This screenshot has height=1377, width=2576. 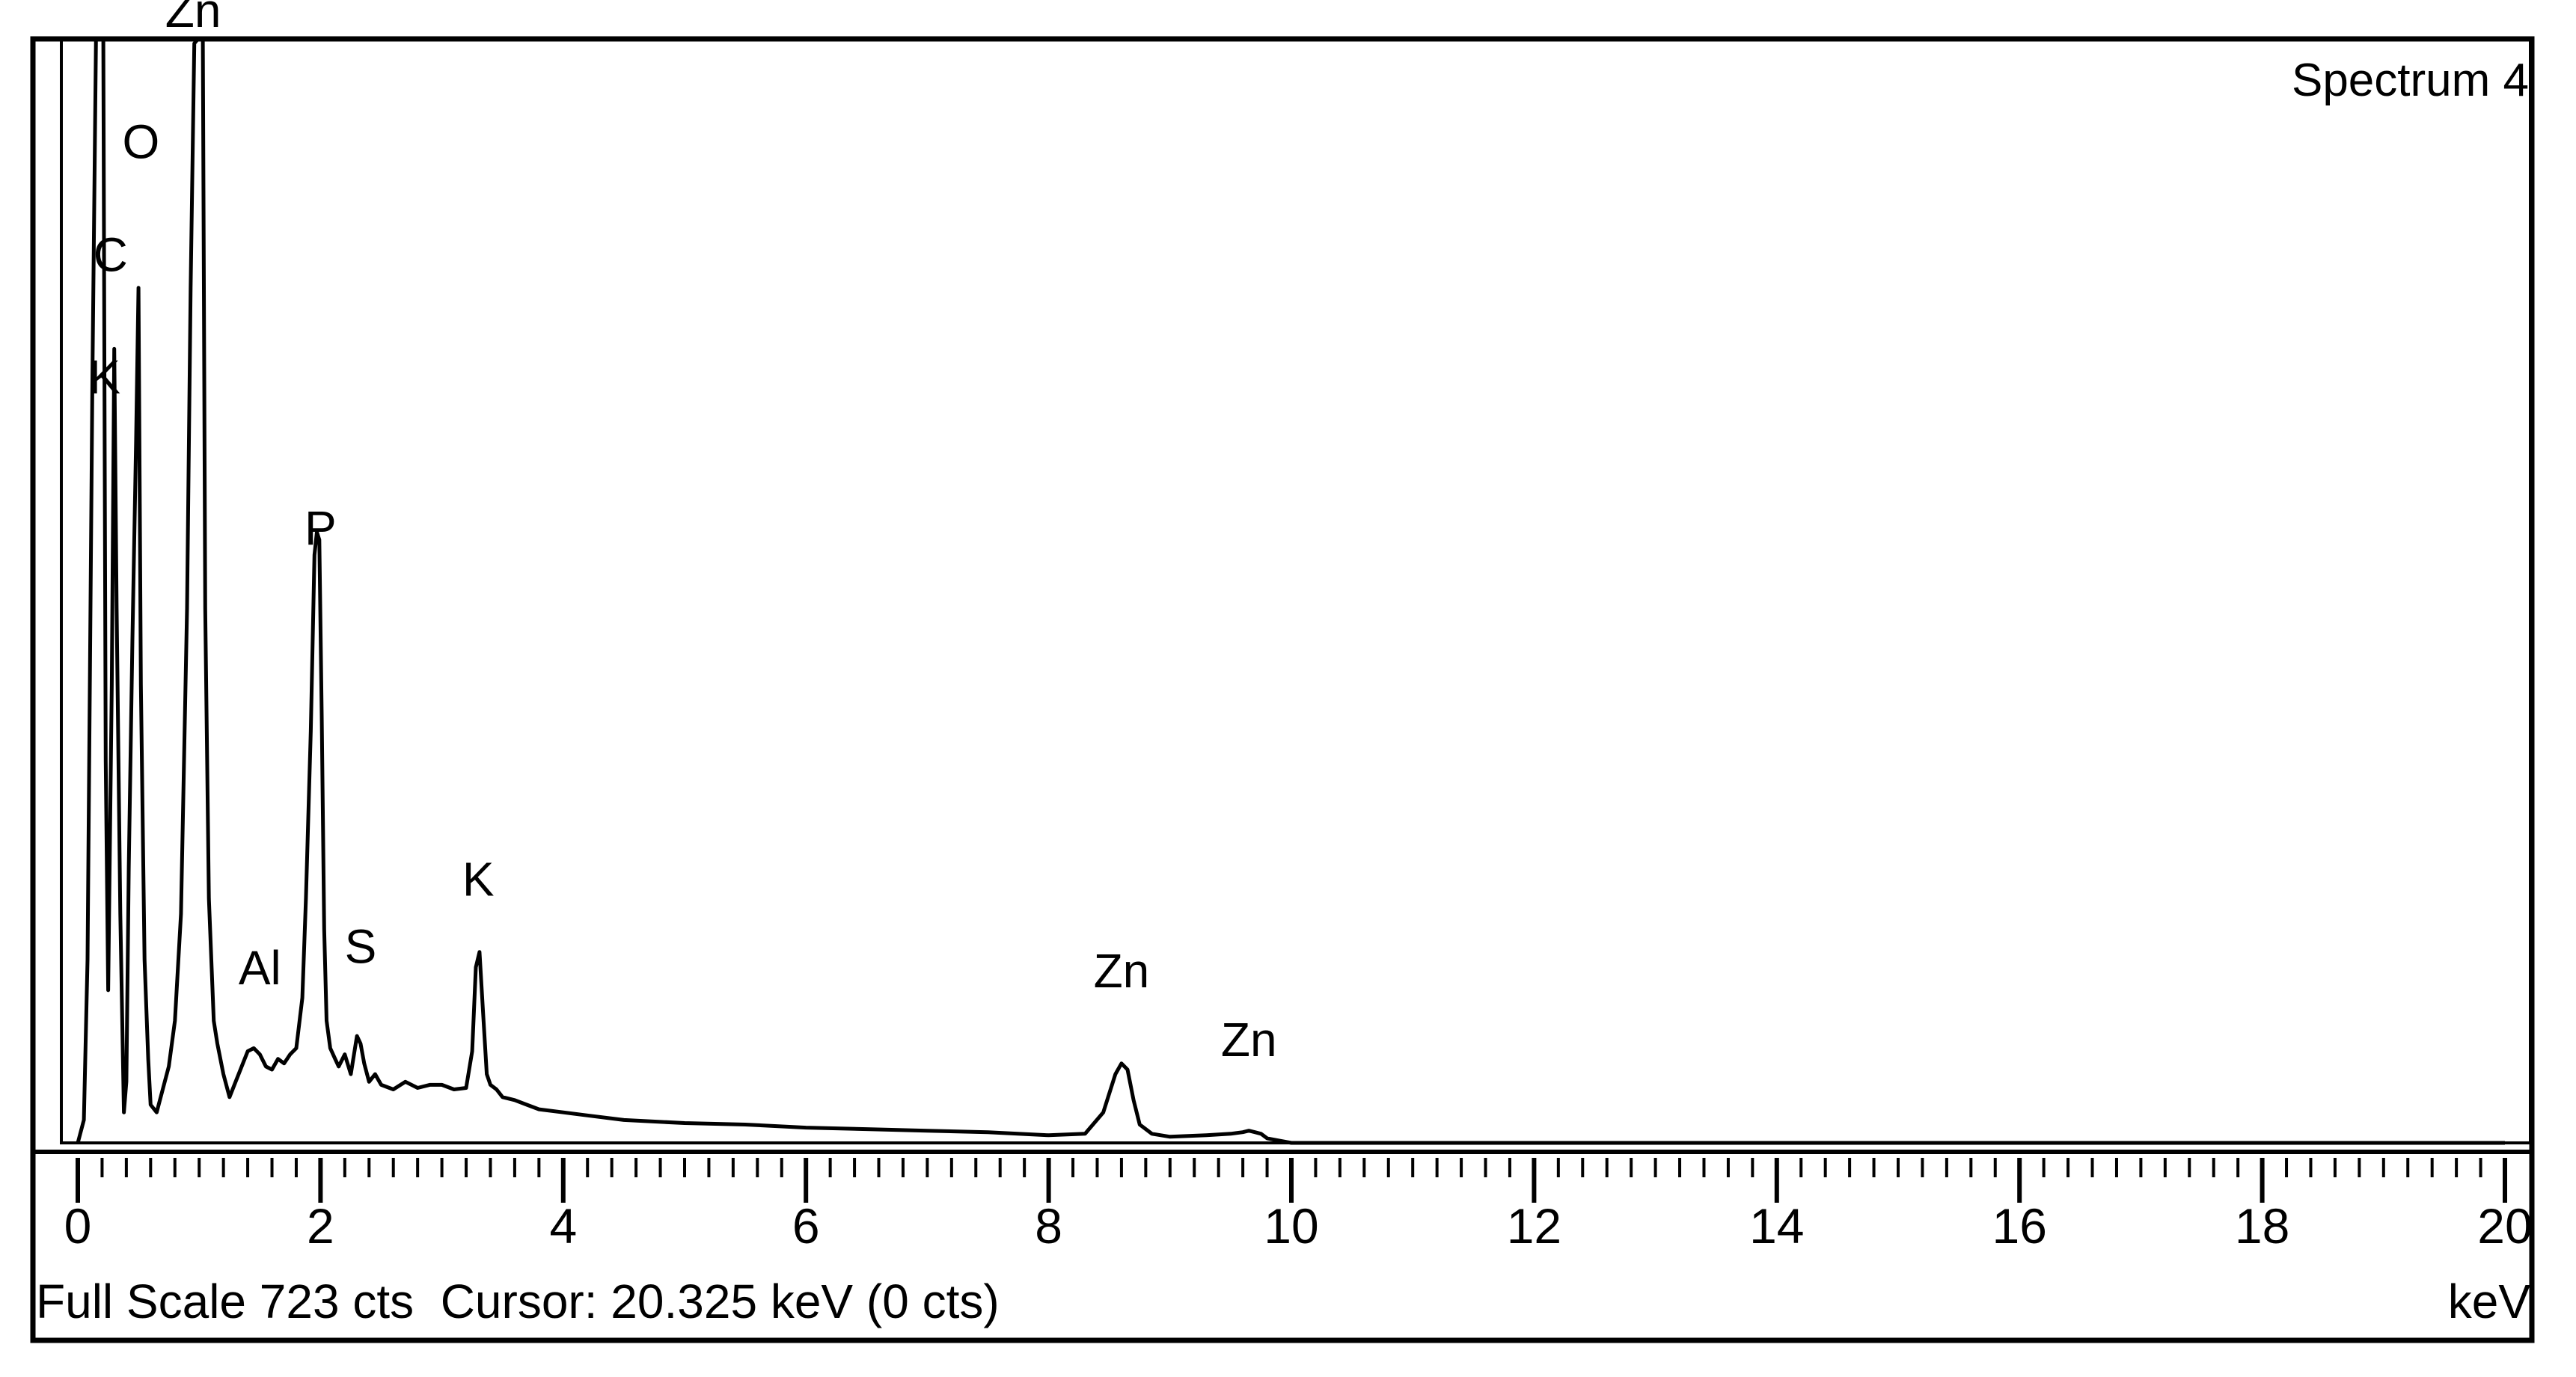 I want to click on peak-label: P, so click(x=321, y=528).